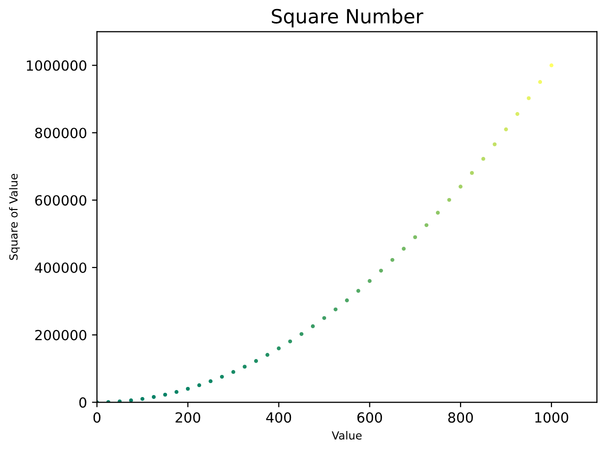 This screenshot has width=606, height=452. Describe the element at coordinates (60, 133) in the screenshot. I see `y-tick-label: 800000` at that location.